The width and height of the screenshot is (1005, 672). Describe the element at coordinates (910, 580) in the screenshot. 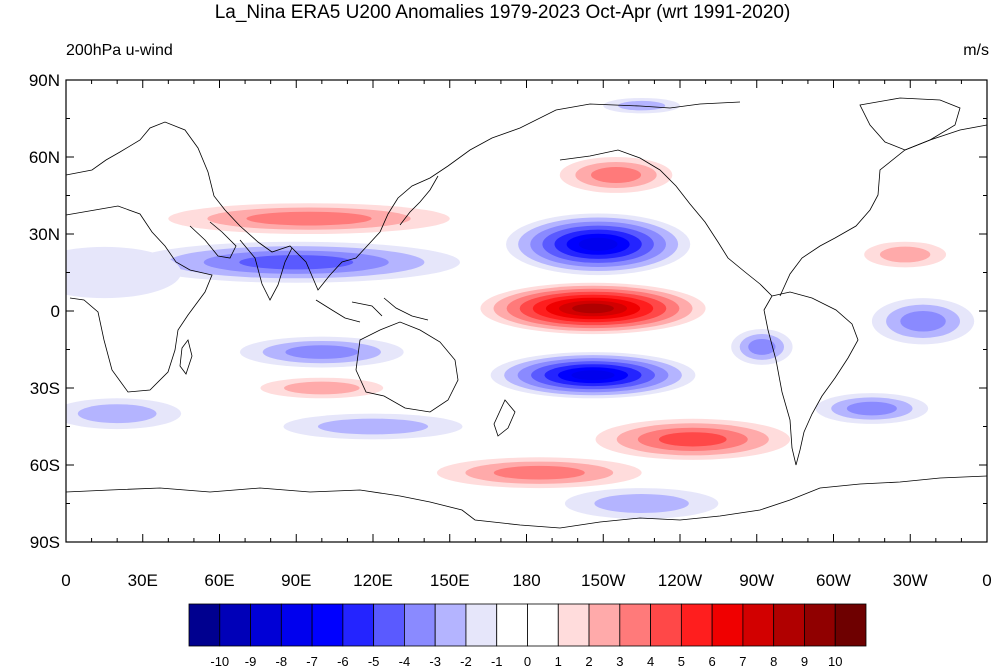

I see `lon-tick-label: 30W` at that location.